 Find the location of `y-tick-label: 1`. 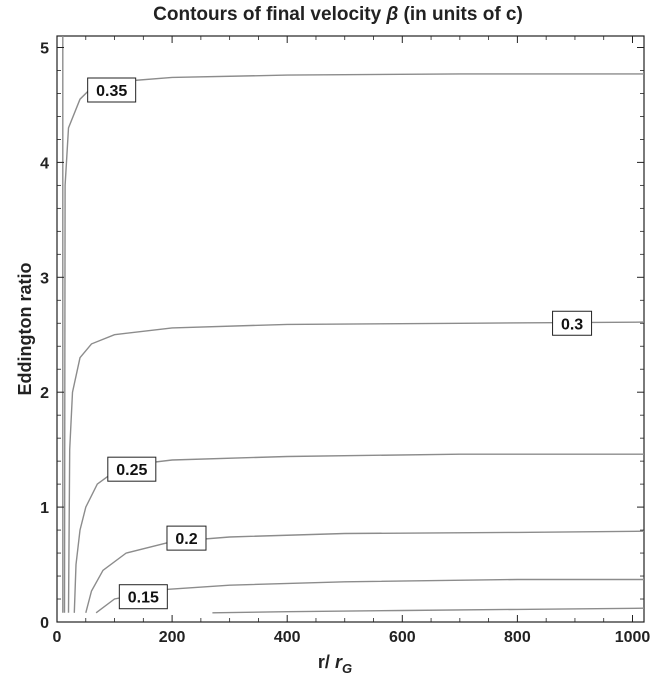

y-tick-label: 1 is located at coordinates (44, 508).